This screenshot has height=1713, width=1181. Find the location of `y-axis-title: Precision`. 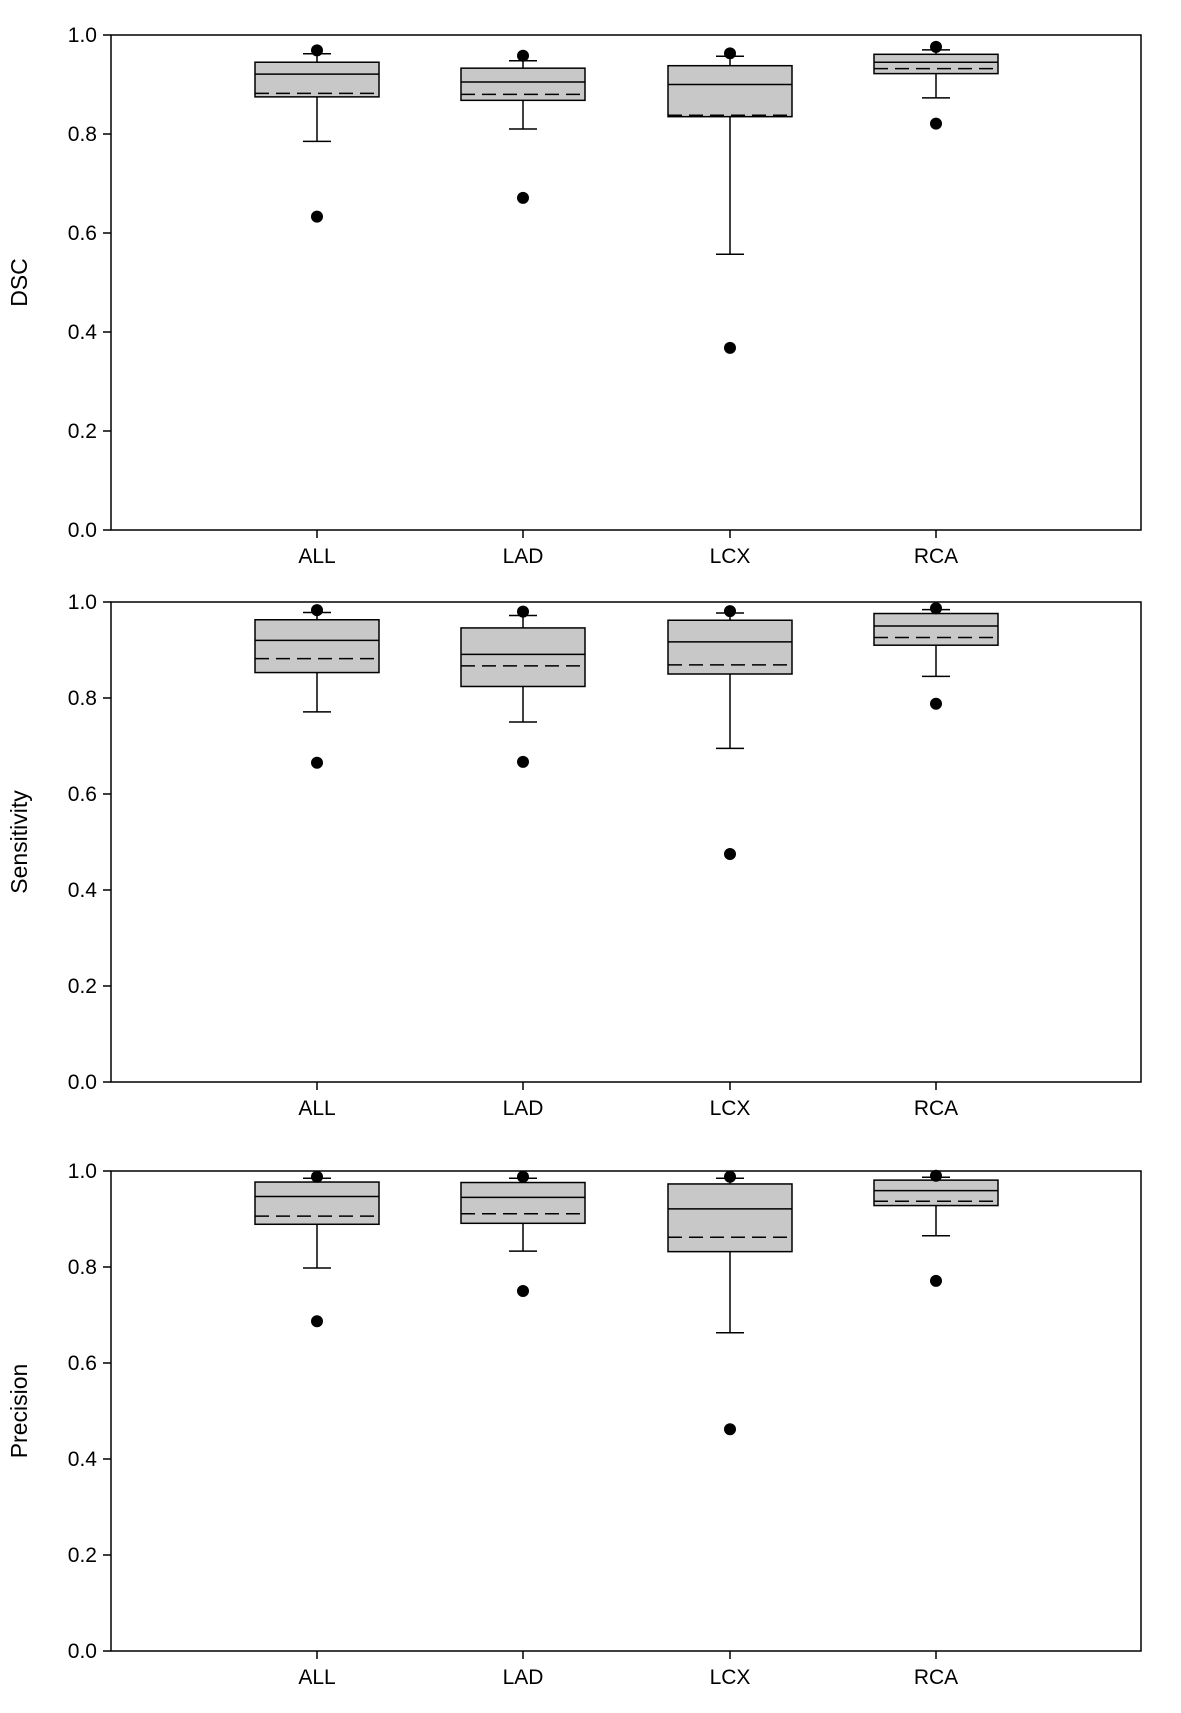

y-axis-title: Precision is located at coordinates (19, 1411).